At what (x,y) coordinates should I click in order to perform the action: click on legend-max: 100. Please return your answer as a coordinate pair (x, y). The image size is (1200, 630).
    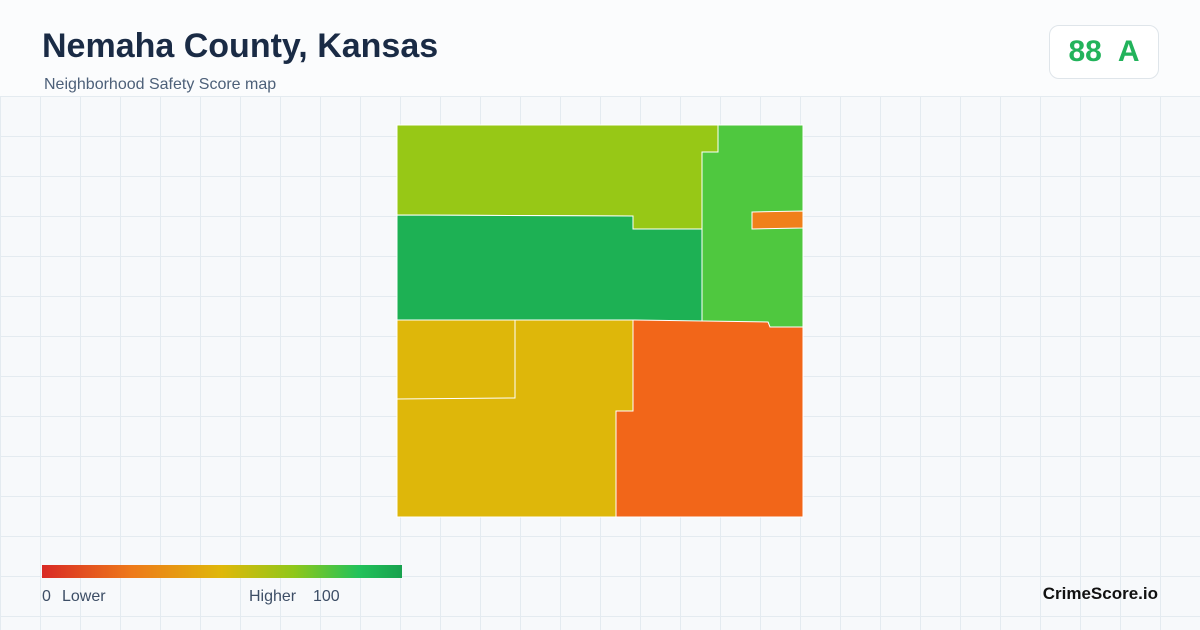
    Looking at the image, I should click on (326, 596).